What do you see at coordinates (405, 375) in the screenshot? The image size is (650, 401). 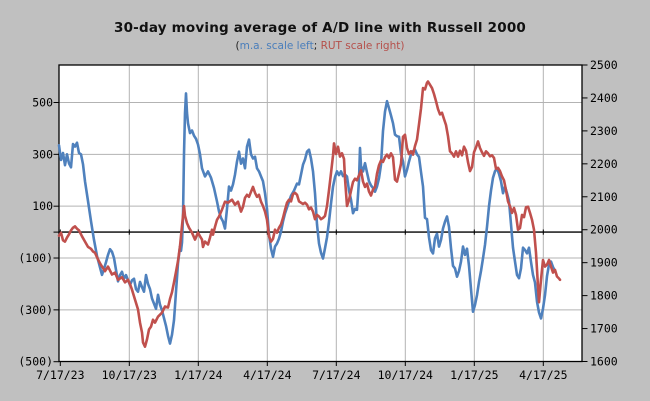 I see `x-axis-label: 10/17/24` at bounding box center [405, 375].